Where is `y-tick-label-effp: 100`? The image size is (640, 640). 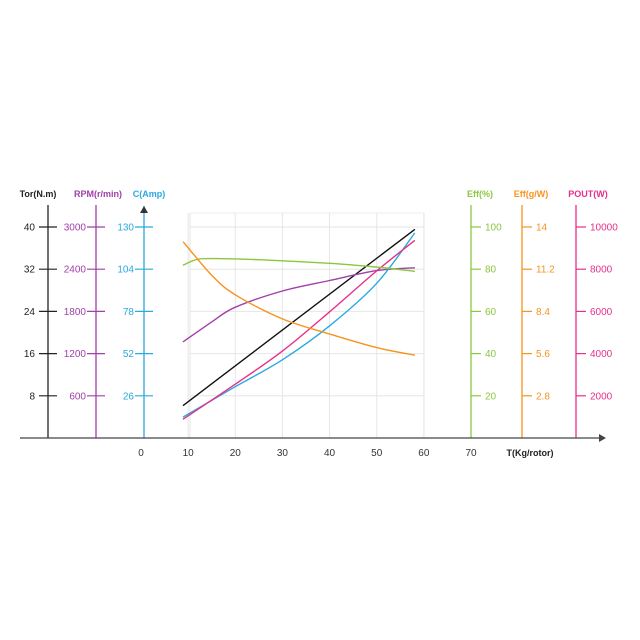
y-tick-label-effp: 100 is located at coordinates (493, 228).